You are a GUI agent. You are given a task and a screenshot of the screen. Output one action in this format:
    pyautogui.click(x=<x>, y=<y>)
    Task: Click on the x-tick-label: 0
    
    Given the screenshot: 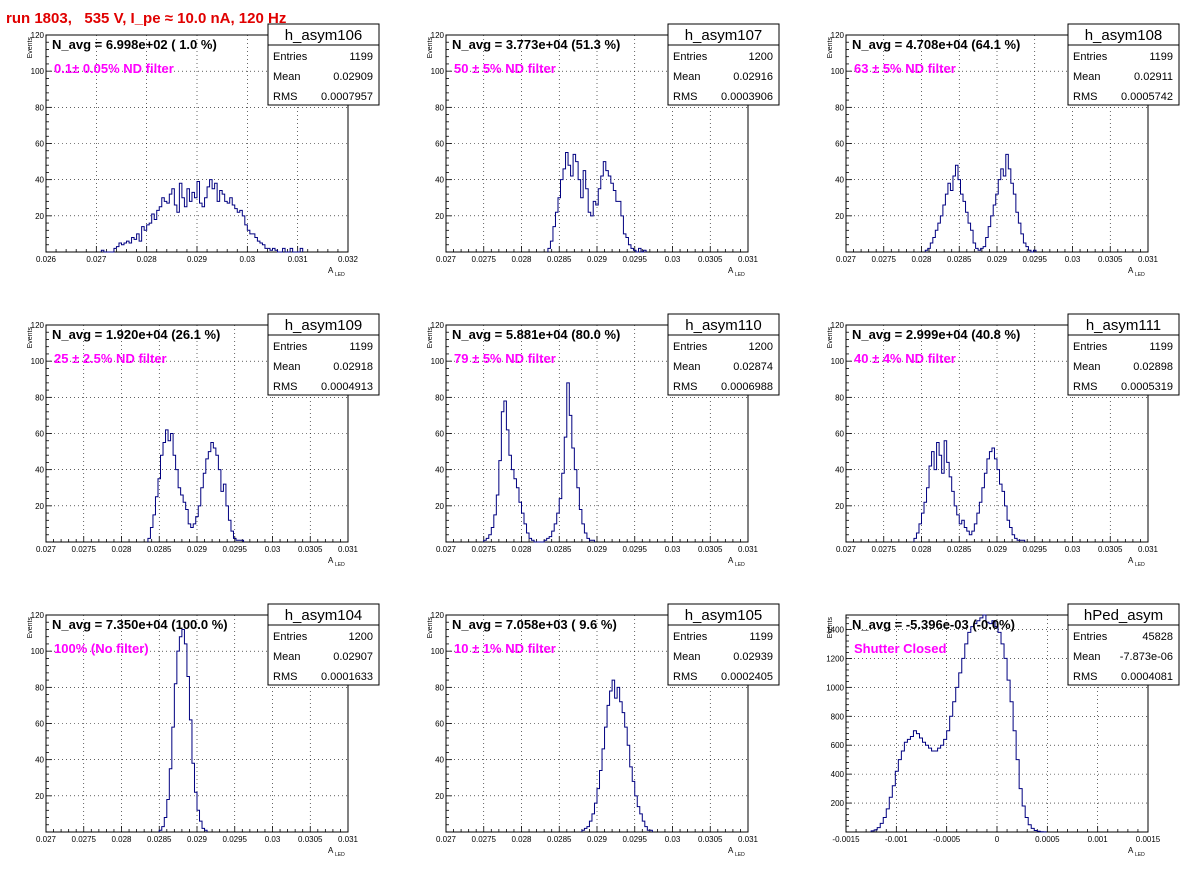 What is the action you would take?
    pyautogui.click(x=997, y=839)
    